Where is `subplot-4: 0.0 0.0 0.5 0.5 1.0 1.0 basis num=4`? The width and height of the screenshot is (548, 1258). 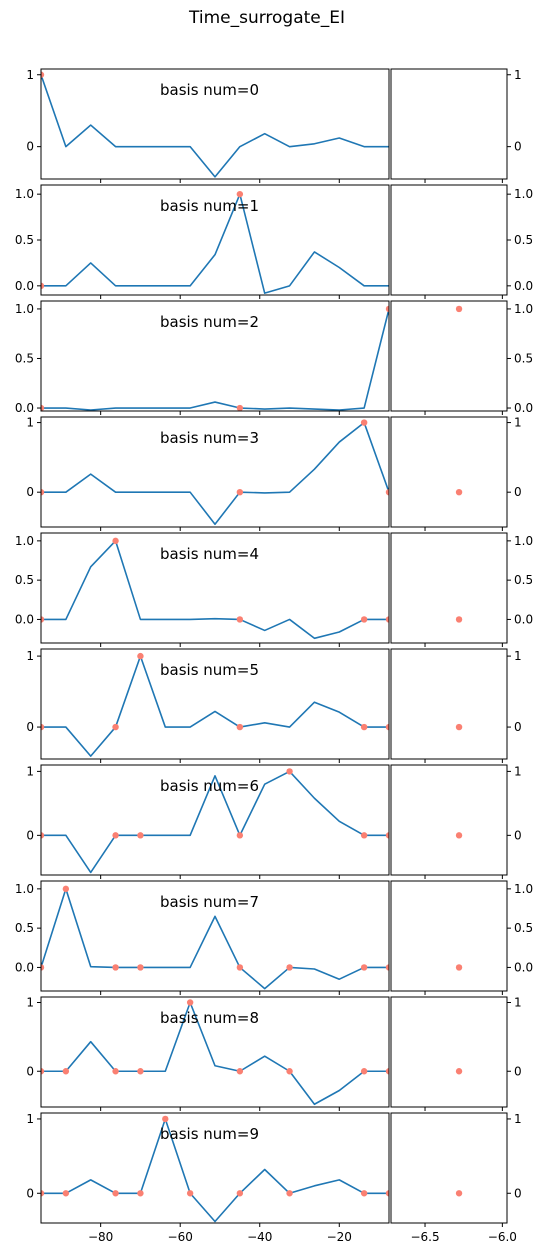
subplot-4: 0.0 0.0 0.5 0.5 1.0 1.0 basis num=4 is located at coordinates (274, 589).